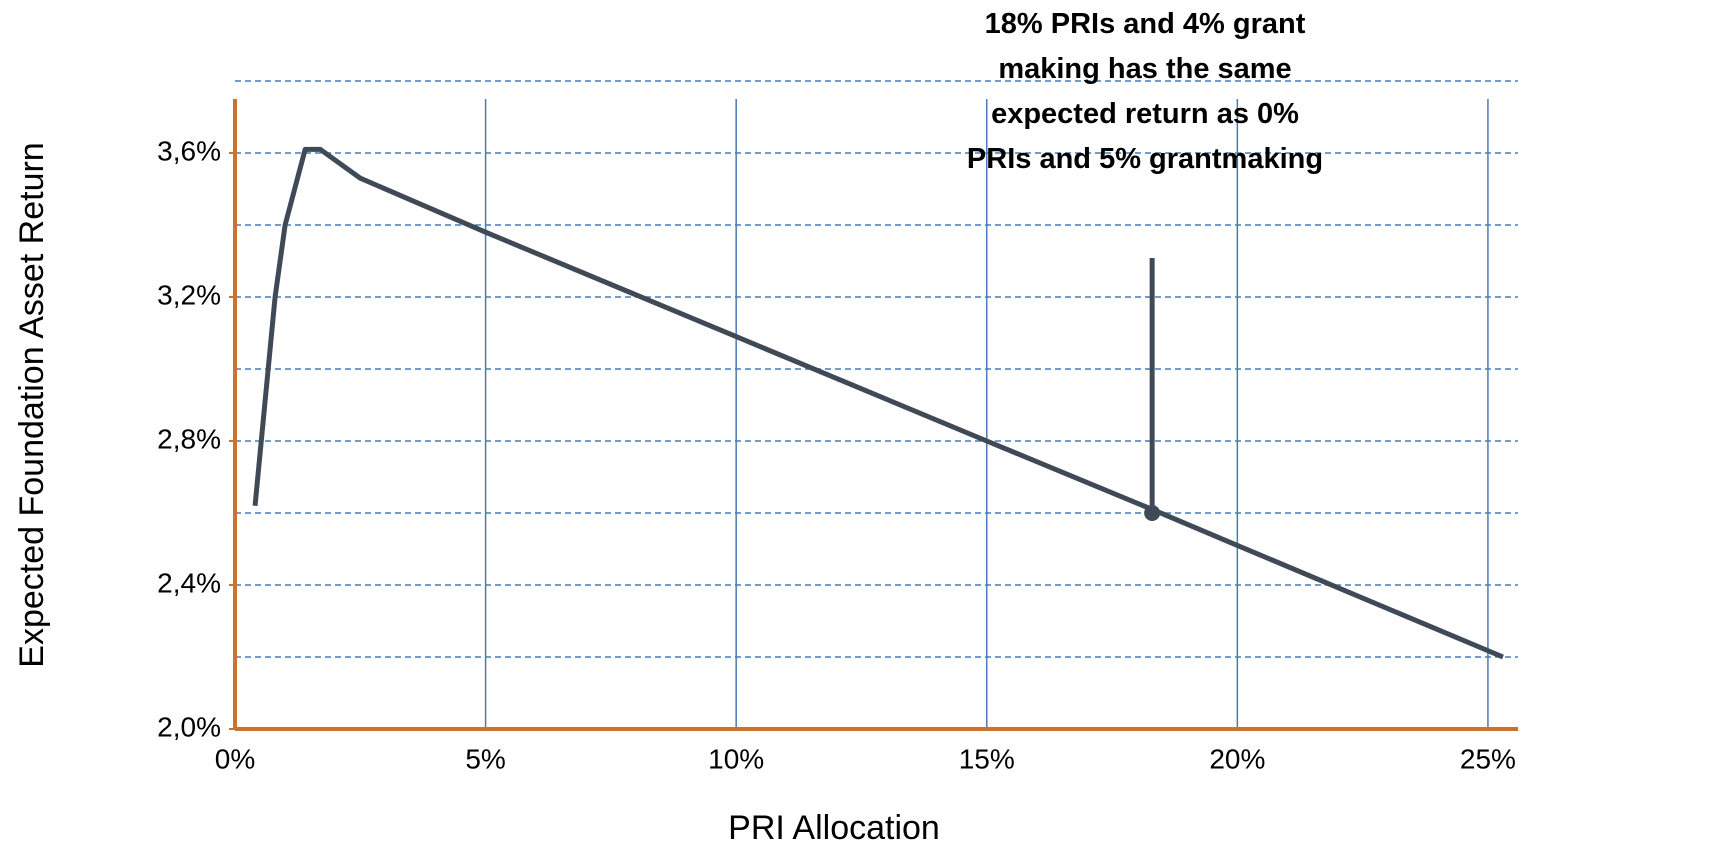 The width and height of the screenshot is (1719, 848). Describe the element at coordinates (834, 828) in the screenshot. I see `x-axis-title: PRI Allocation` at that location.